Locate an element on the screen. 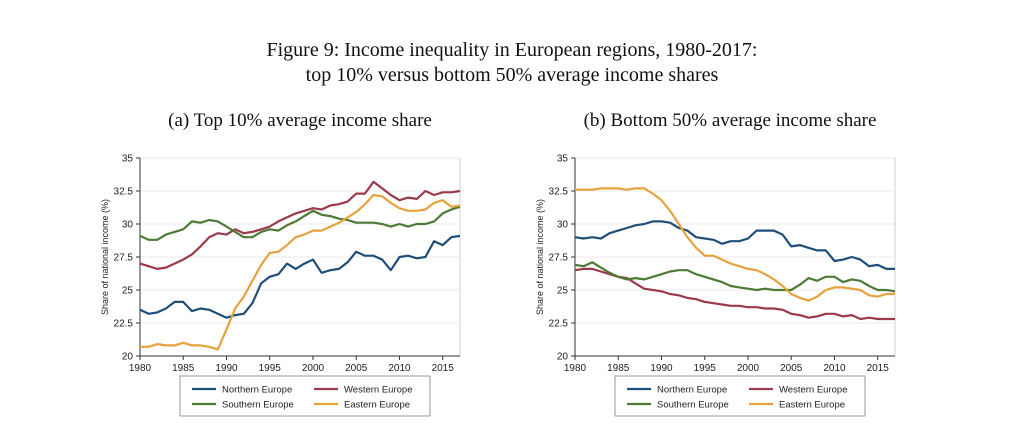 This screenshot has width=1024, height=430. series-line-western-europe is located at coordinates (300, 225).